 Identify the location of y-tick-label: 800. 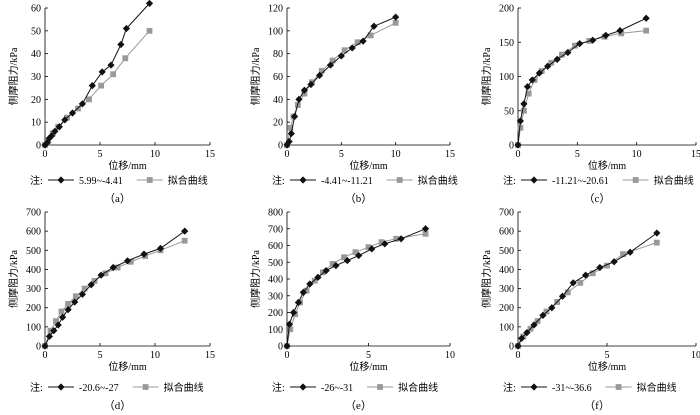
(275, 213).